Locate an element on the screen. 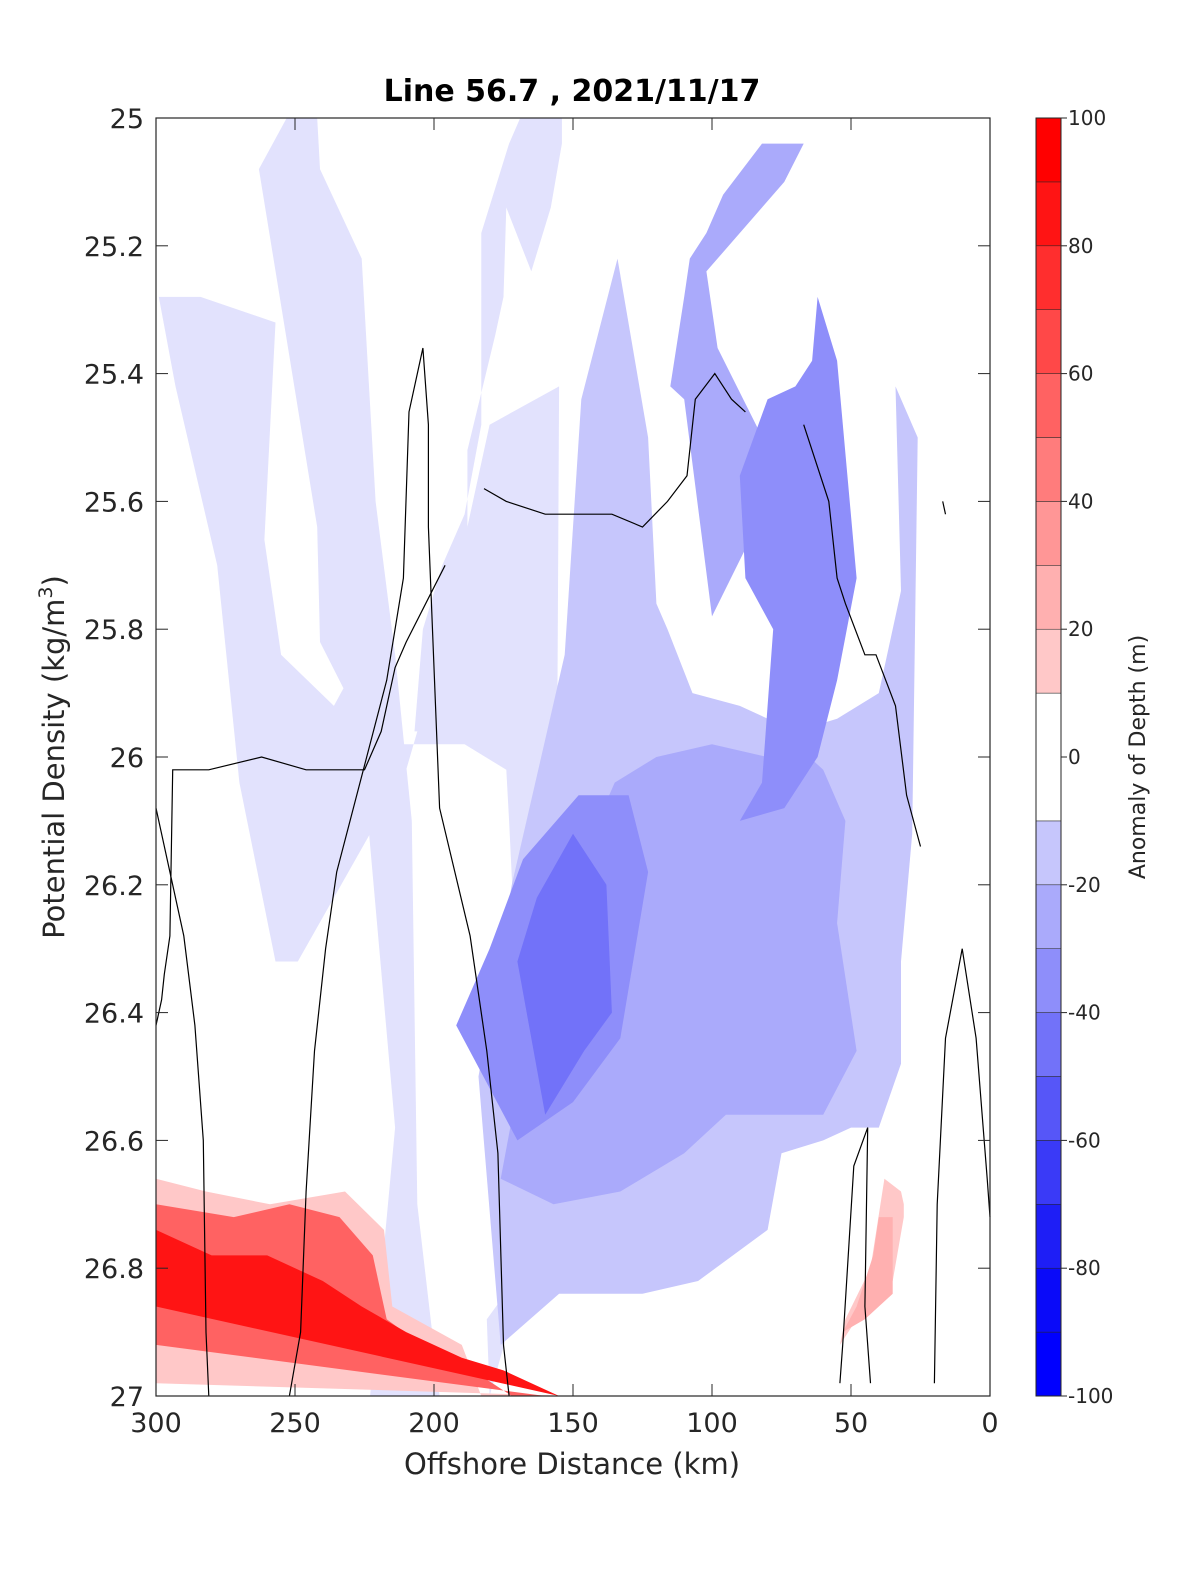 This screenshot has width=1200, height=1575. colorbar-tick-label: 0 is located at coordinates (1074, 757).